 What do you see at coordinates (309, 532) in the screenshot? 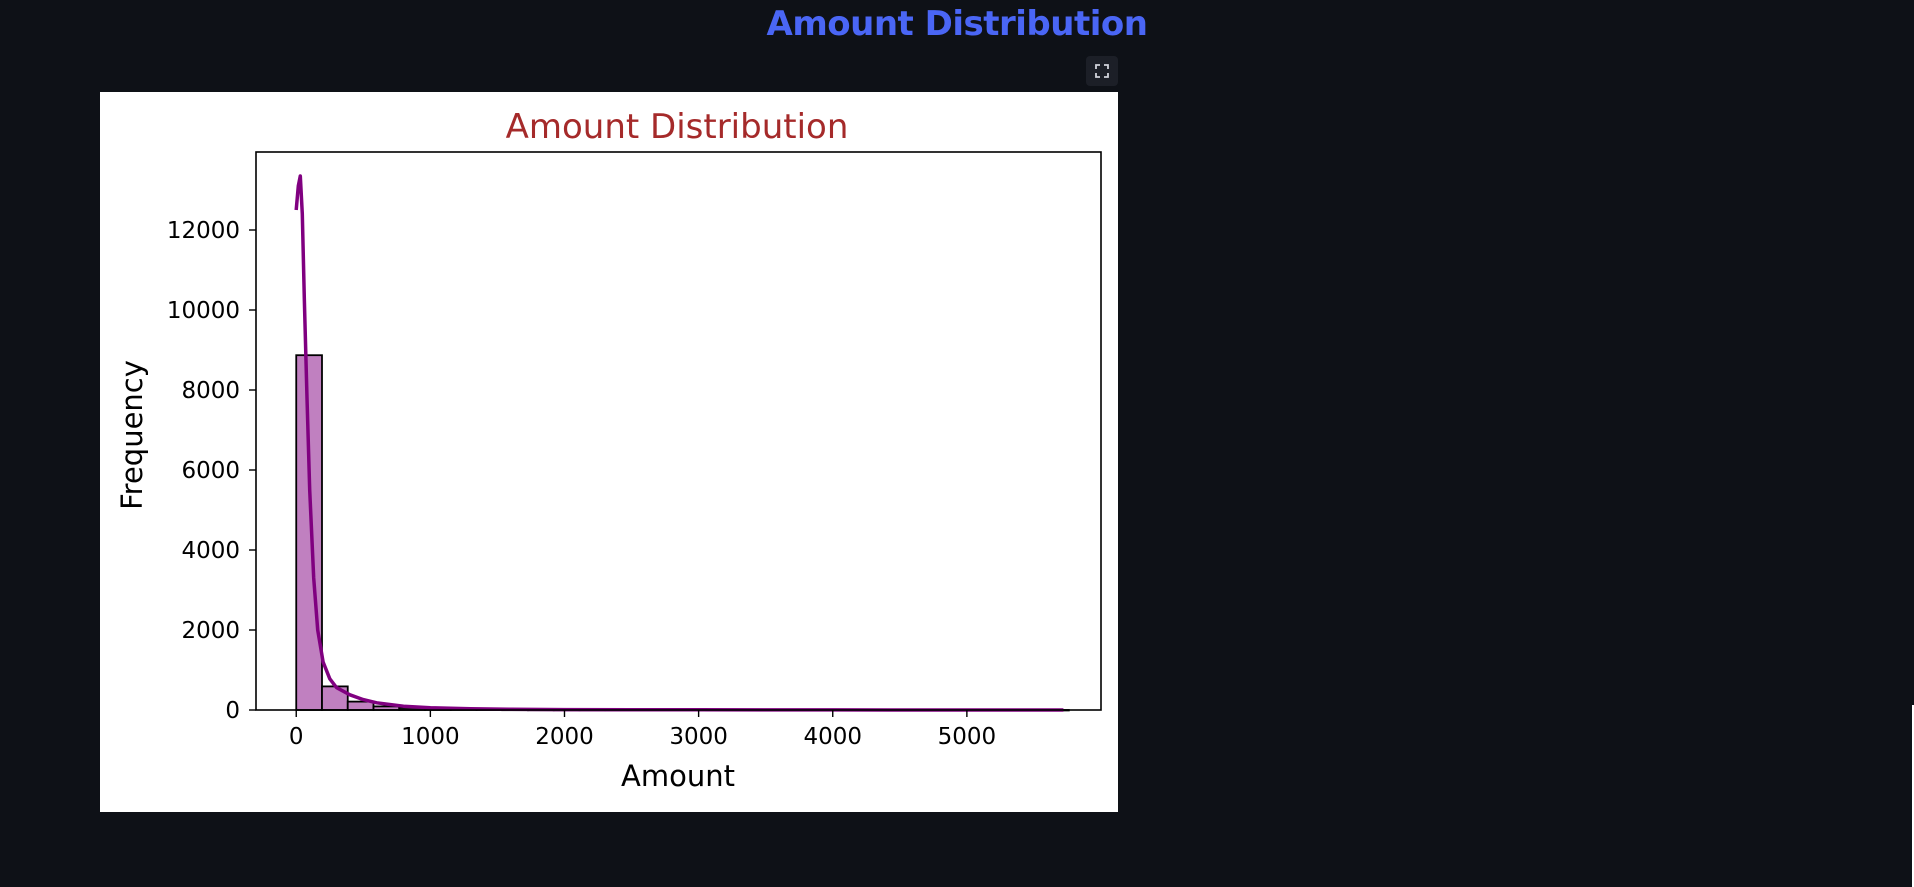
I see `histogram-bar` at bounding box center [309, 532].